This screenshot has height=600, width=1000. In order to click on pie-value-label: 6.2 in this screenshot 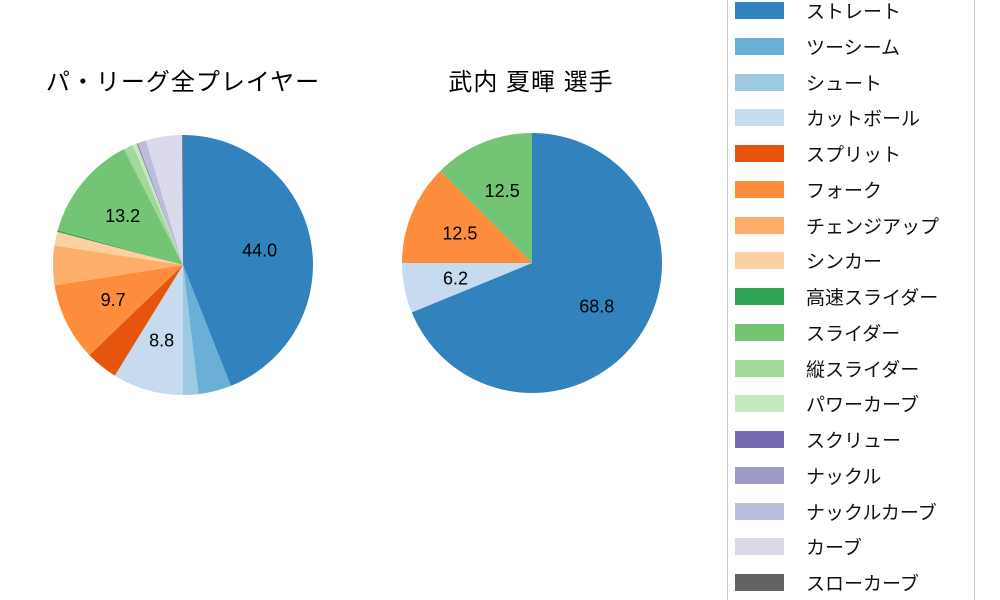, I will do `click(455, 278)`.